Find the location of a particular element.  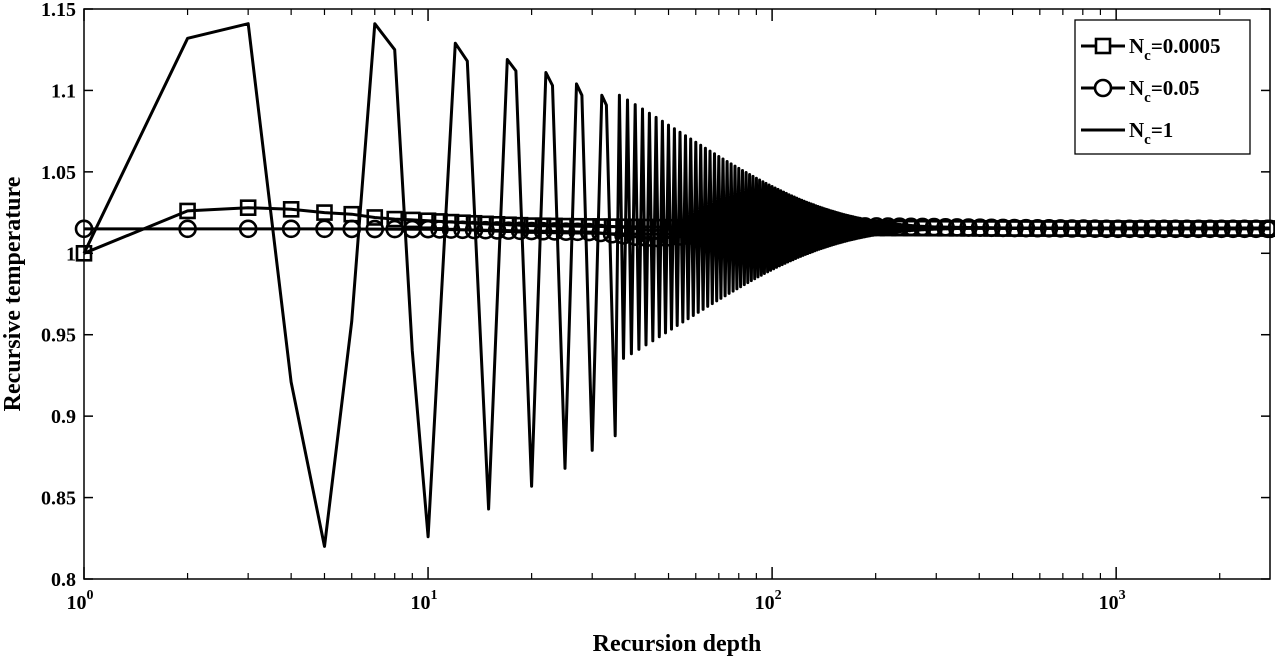

legend-item: Nc=0.0005 is located at coordinates (1151, 49).